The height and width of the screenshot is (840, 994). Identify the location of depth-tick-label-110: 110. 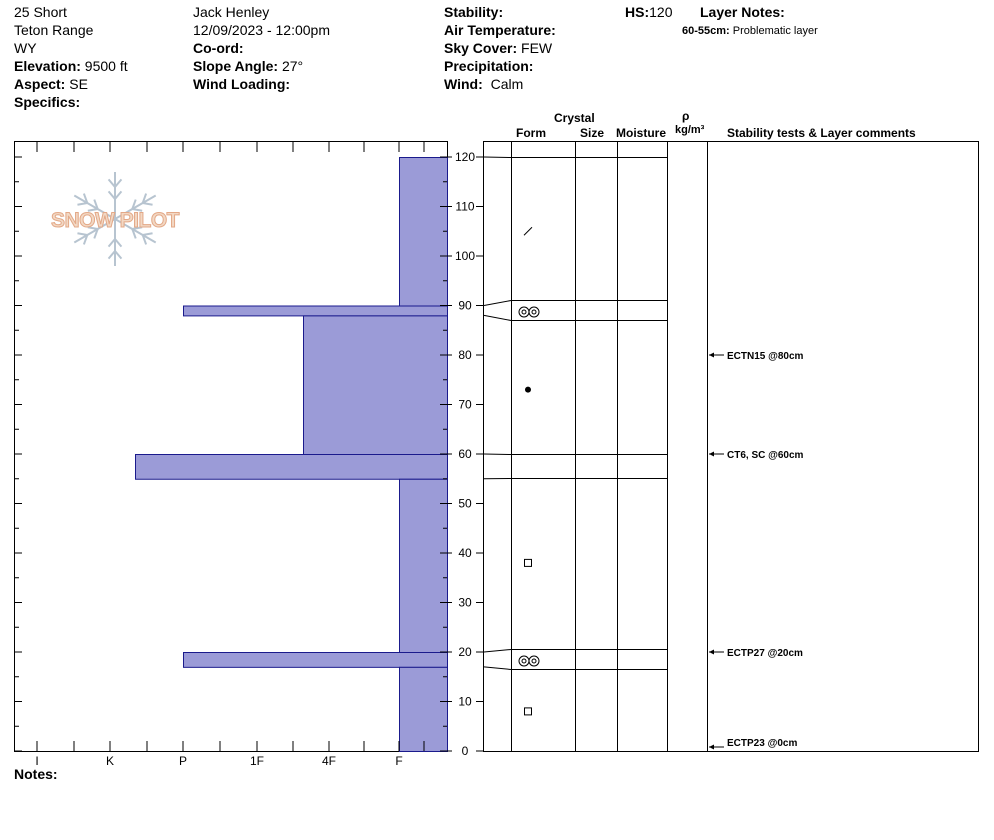
(464, 207).